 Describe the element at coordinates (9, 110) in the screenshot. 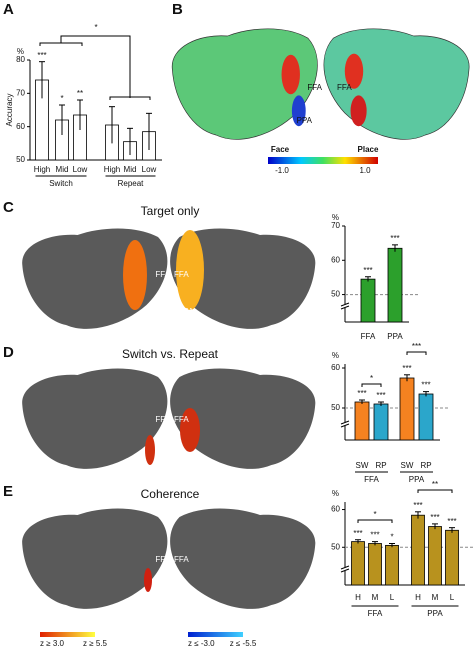

I see `y-axis-label: Accuracy` at that location.